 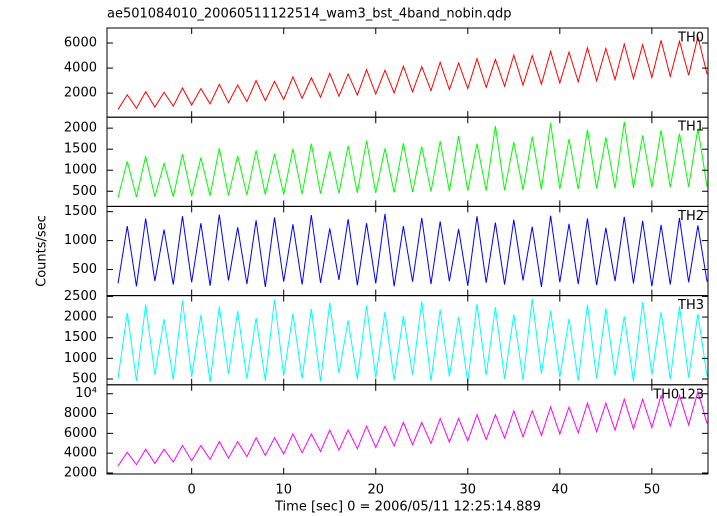 What do you see at coordinates (80, 413) in the screenshot?
I see `y-tick-label: 8000` at bounding box center [80, 413].